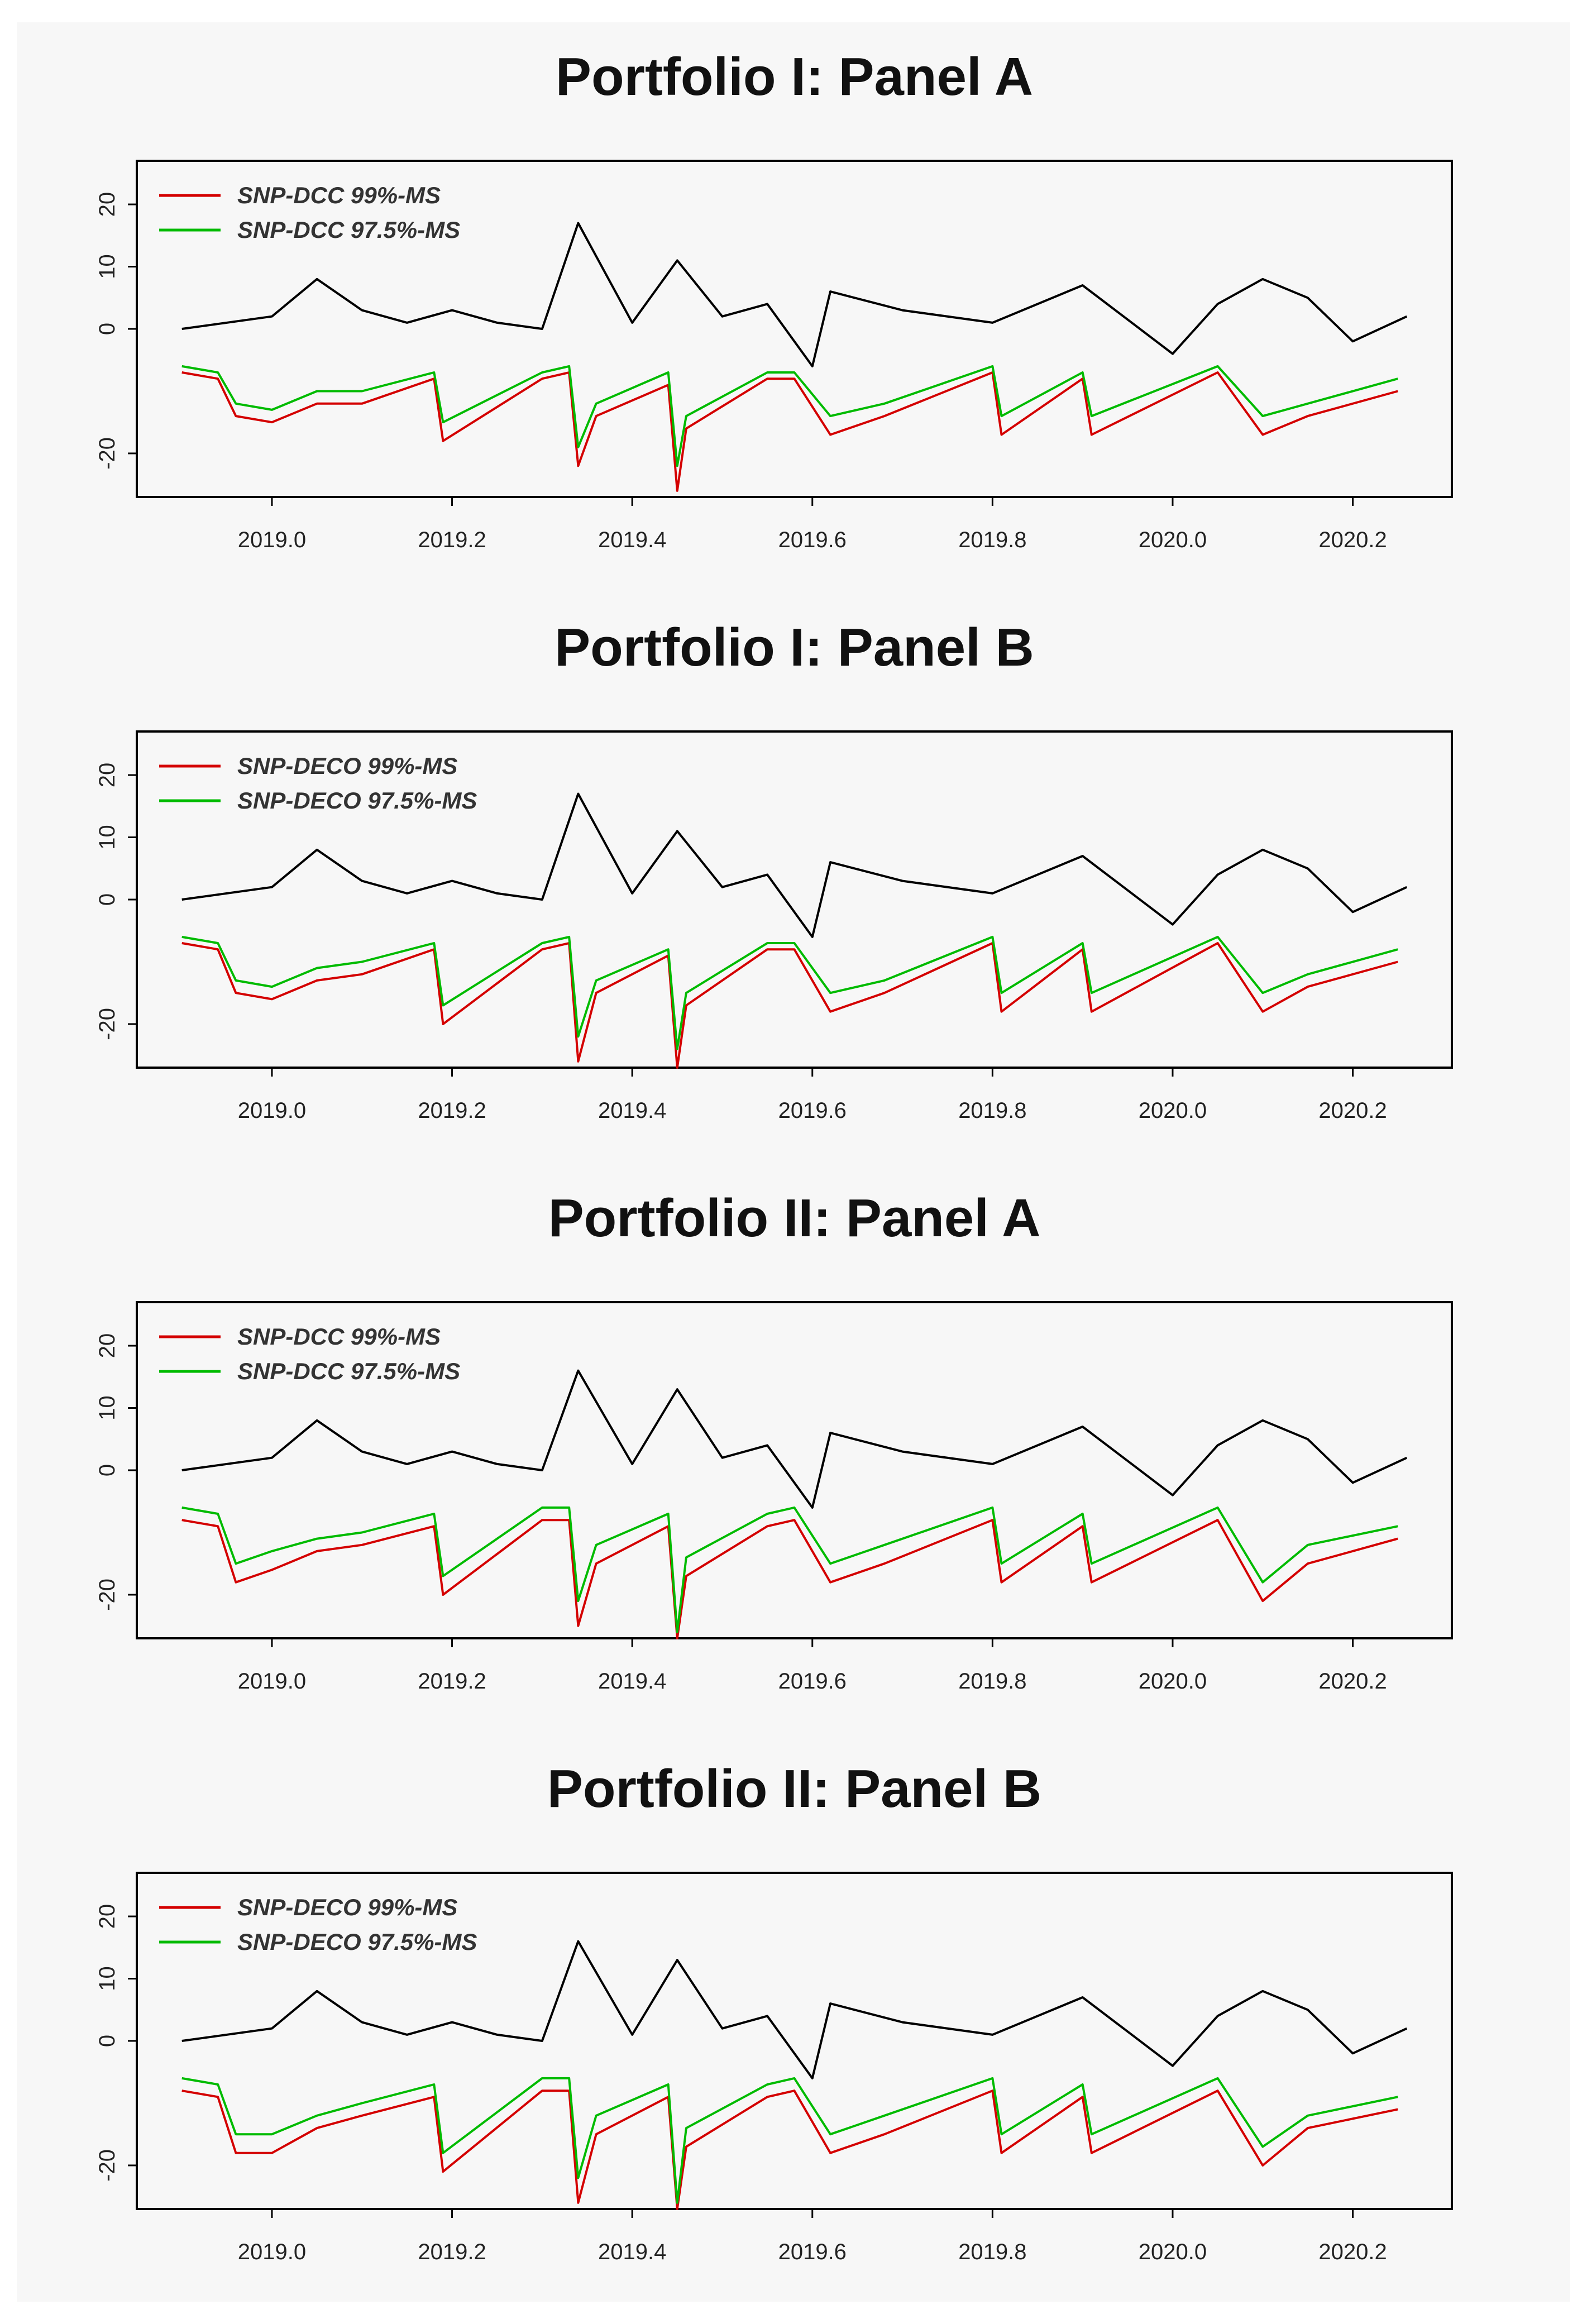 The image size is (1587, 2324). I want to click on chart-title: Portfolio II: Panel B, so click(794, 1789).